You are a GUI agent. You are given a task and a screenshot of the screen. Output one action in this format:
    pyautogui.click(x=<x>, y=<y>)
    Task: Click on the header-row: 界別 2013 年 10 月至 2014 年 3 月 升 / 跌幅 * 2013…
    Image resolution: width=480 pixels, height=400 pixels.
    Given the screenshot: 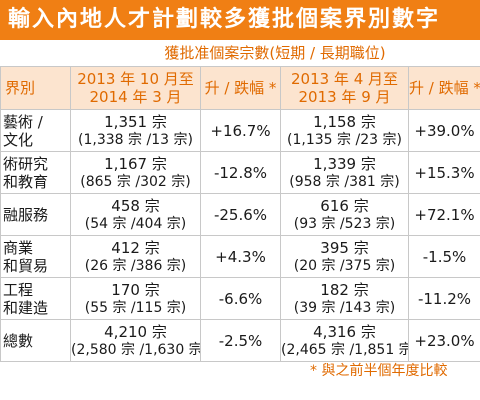 What is the action you would take?
    pyautogui.click(x=240, y=88)
    